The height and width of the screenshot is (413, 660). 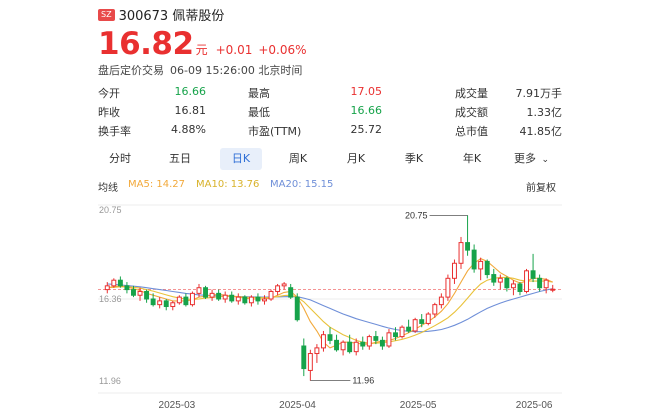 I want to click on tab-quarterly-k: 季K, so click(x=414, y=158).